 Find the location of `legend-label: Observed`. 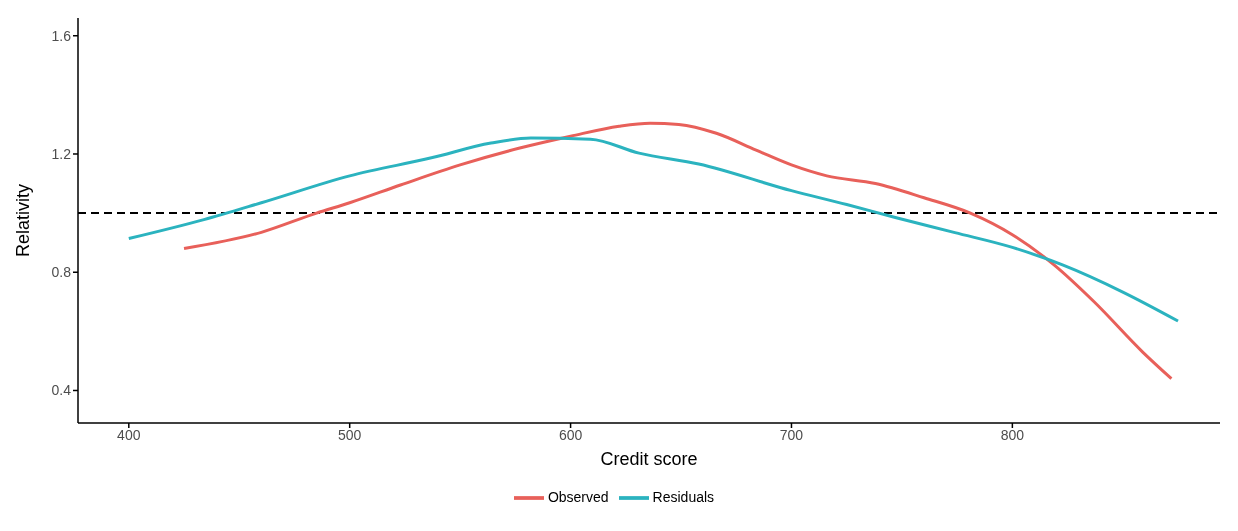

legend-label: Observed is located at coordinates (578, 496).